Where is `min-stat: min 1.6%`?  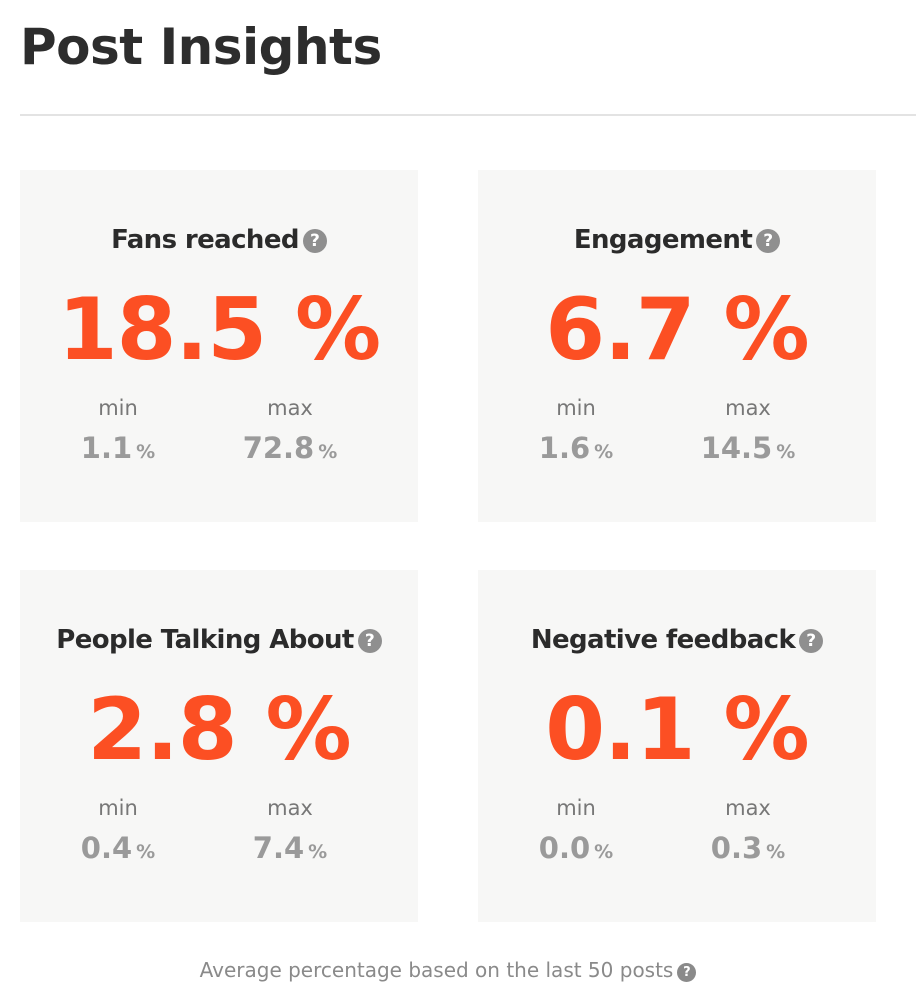 min-stat: min 1.6% is located at coordinates (576, 432).